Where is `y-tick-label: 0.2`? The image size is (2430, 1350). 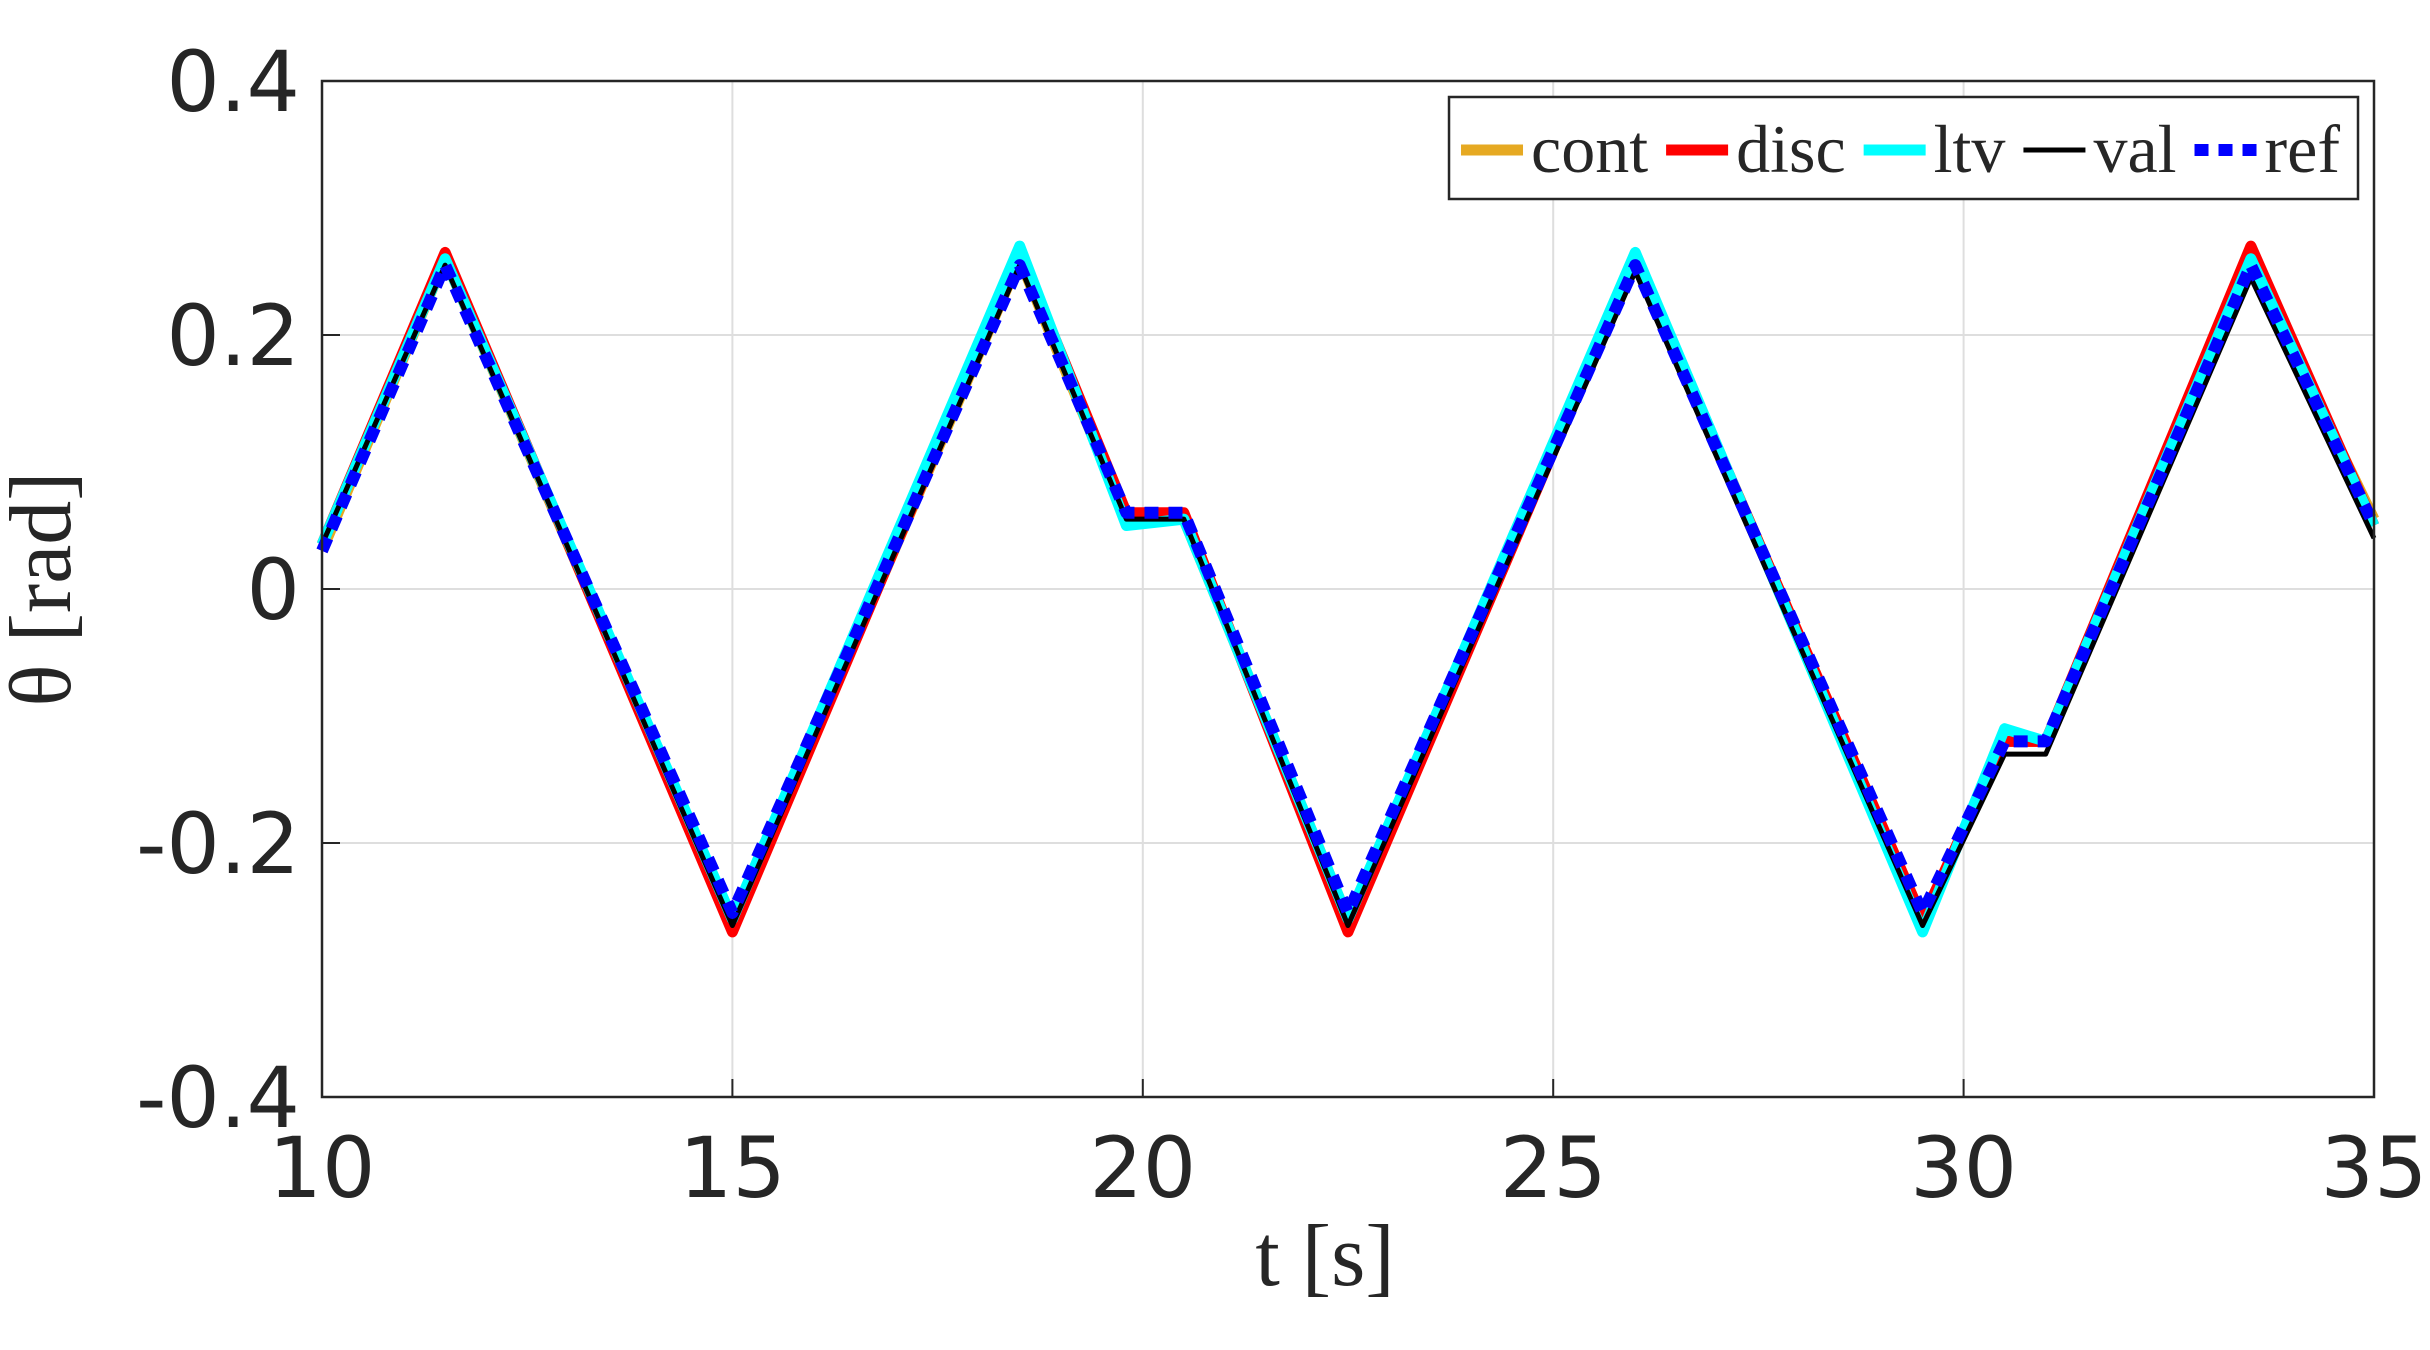 y-tick-label: 0.2 is located at coordinates (233, 336).